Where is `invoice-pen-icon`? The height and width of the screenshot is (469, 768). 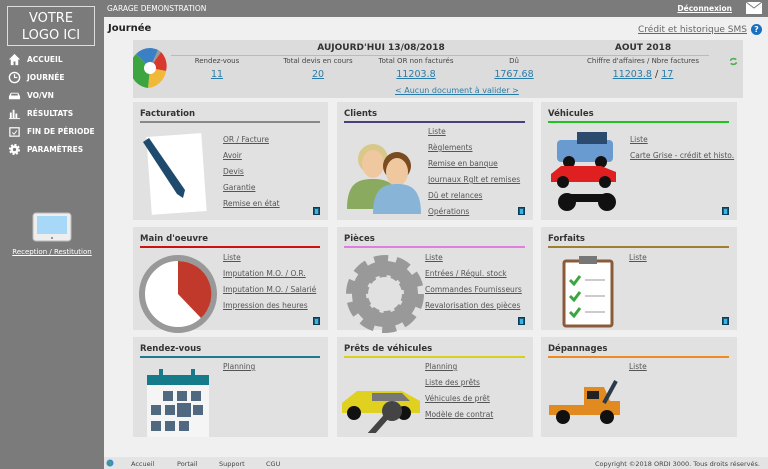
invoice-pen-icon is located at coordinates (174, 173).